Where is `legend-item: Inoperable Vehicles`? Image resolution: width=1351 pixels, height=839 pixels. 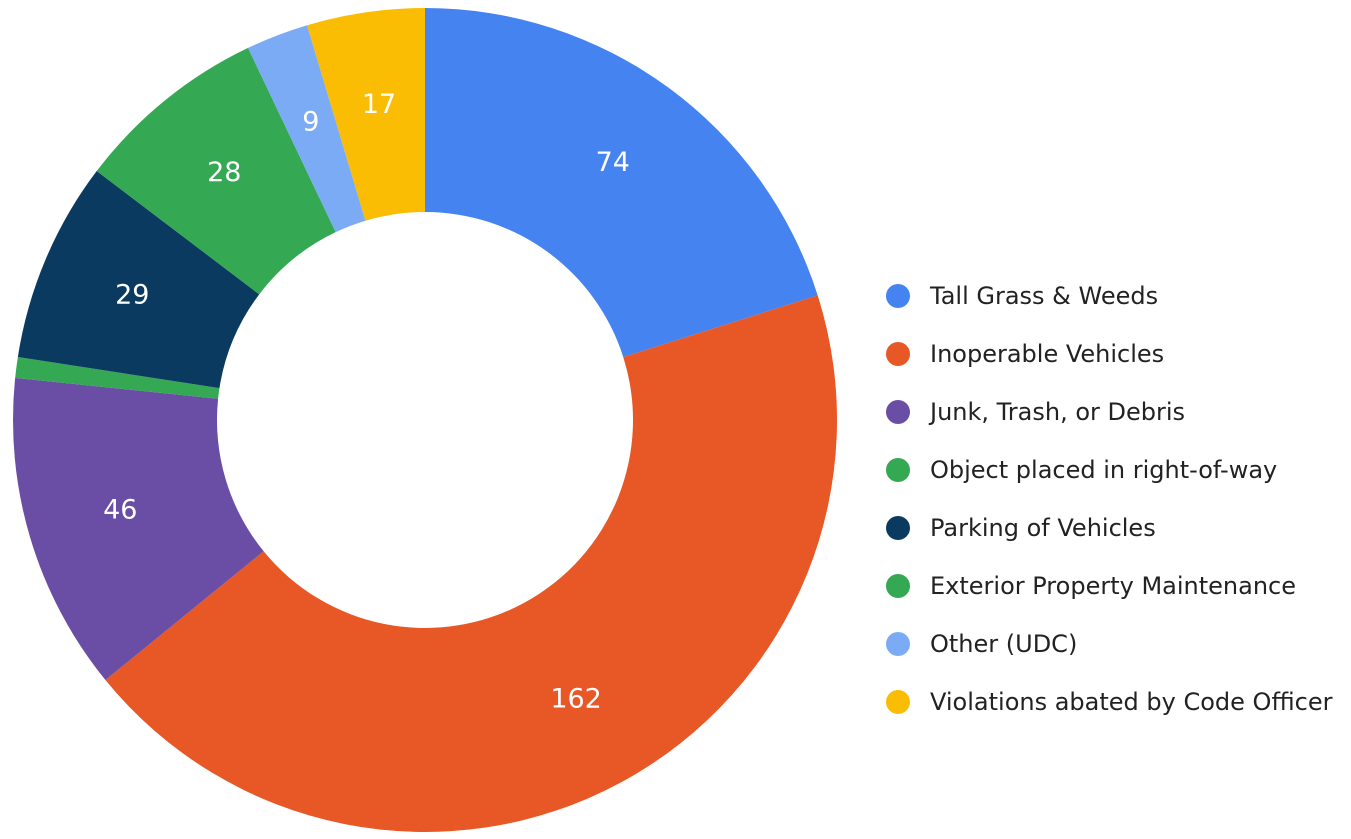 legend-item: Inoperable Vehicles is located at coordinates (1116, 354).